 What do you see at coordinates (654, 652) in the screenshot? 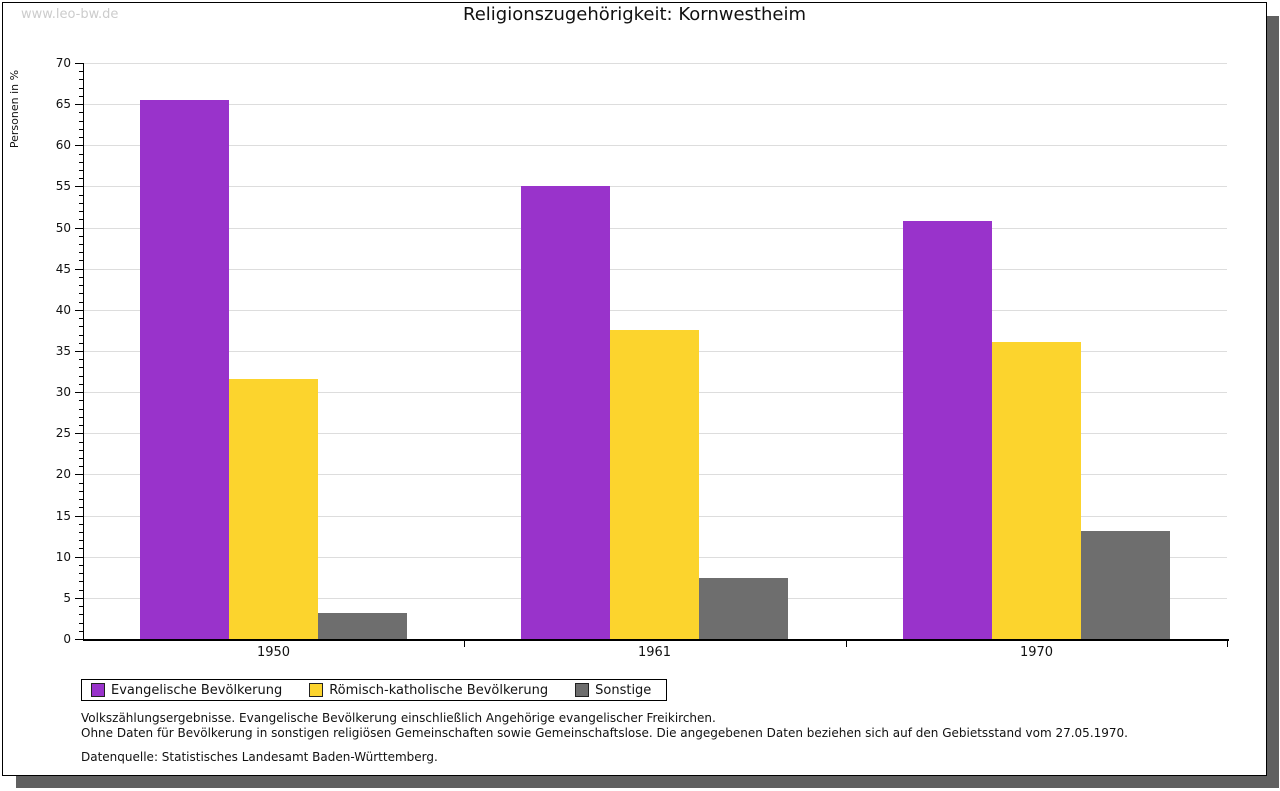
I see `x-category-label-1961: 1961` at bounding box center [654, 652].